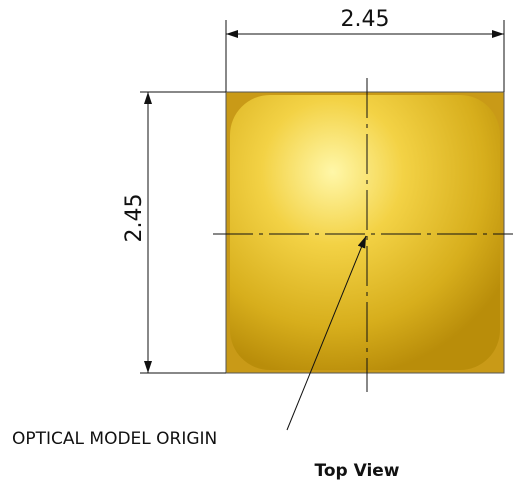 Image resolution: width=513 pixels, height=487 pixels. What do you see at coordinates (134, 218) in the screenshot?
I see `height-dimension: 2.45` at bounding box center [134, 218].